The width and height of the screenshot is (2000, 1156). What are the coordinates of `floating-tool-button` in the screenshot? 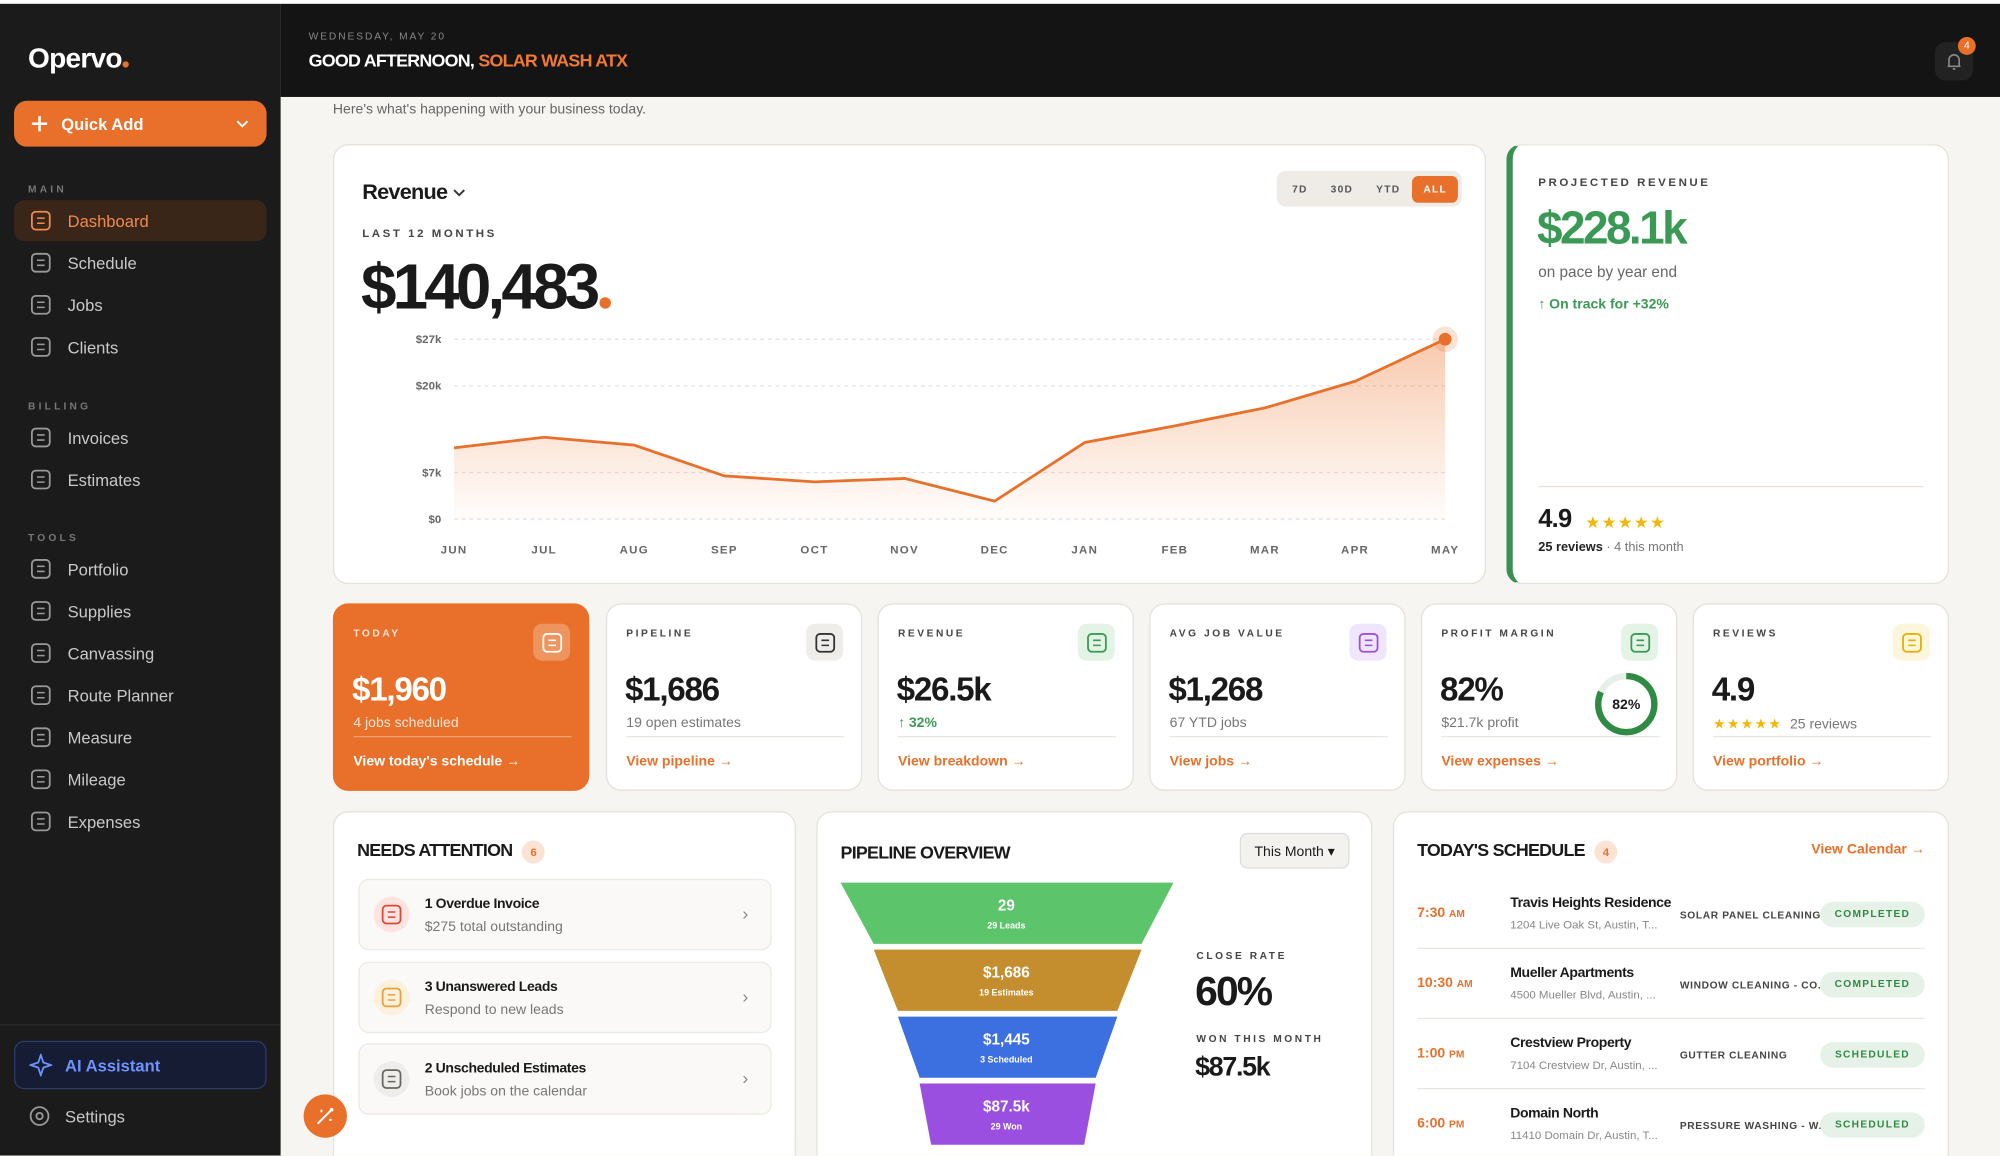 It's located at (325, 1116).